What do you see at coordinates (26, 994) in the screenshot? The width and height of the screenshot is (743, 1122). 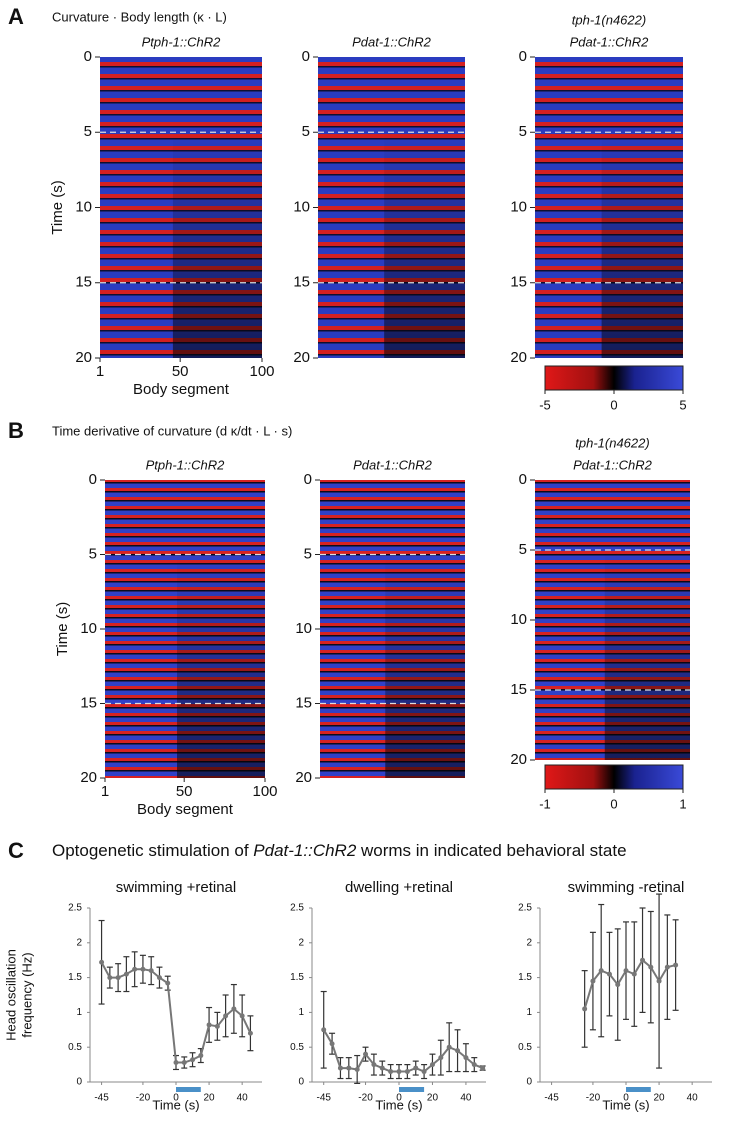 I see `y-axis-label: frequency (Hz)` at bounding box center [26, 994].